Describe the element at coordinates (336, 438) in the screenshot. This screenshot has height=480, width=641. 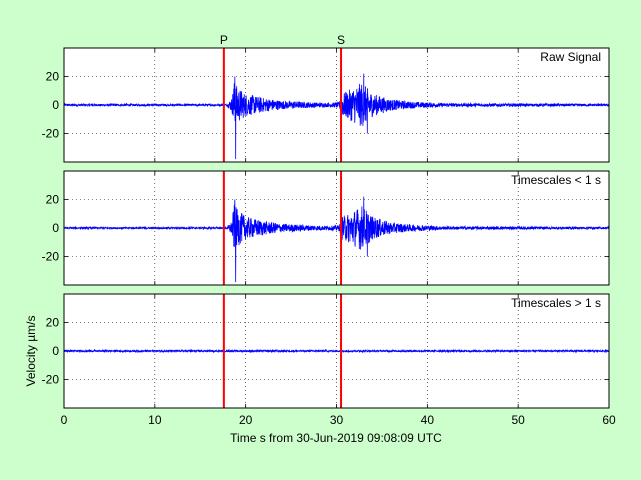
I see `x-axis-label: Time s from 30-Jun-2019 09:08:09 UTC` at that location.